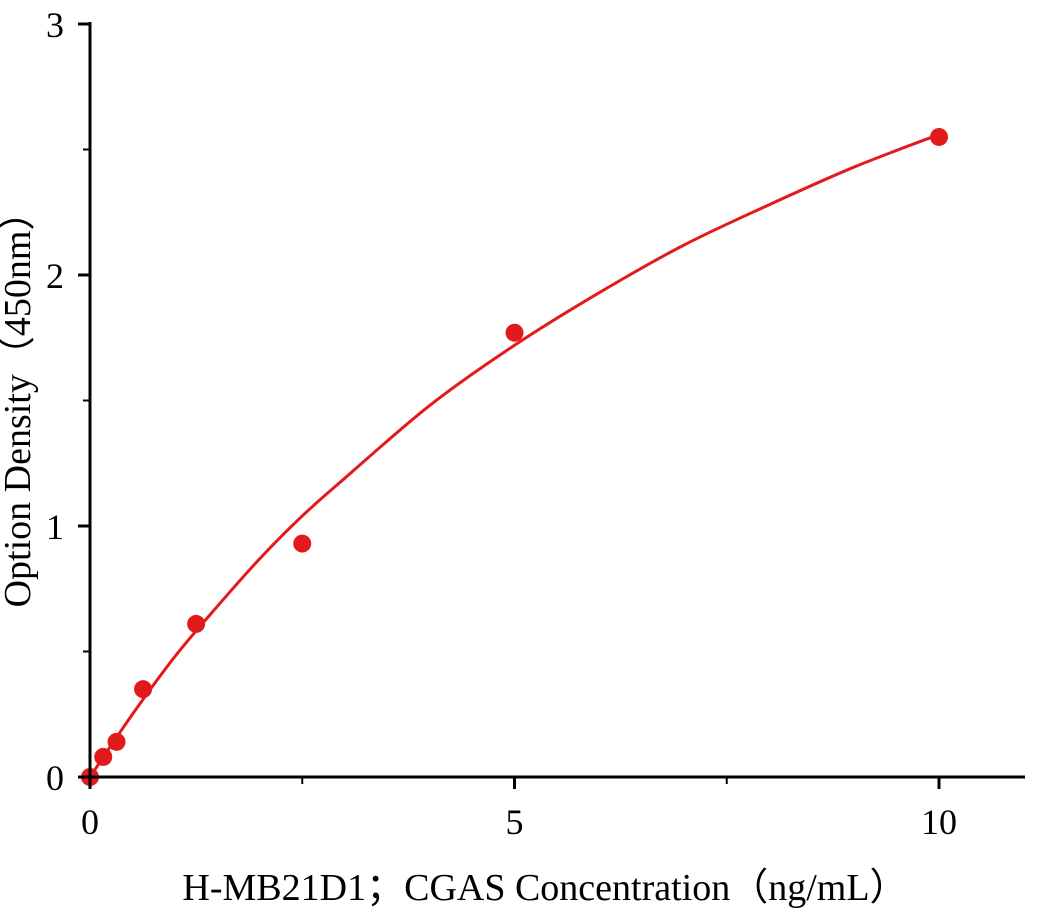 The width and height of the screenshot is (1037, 921). I want to click on y-tick-label: 2, so click(55, 276).